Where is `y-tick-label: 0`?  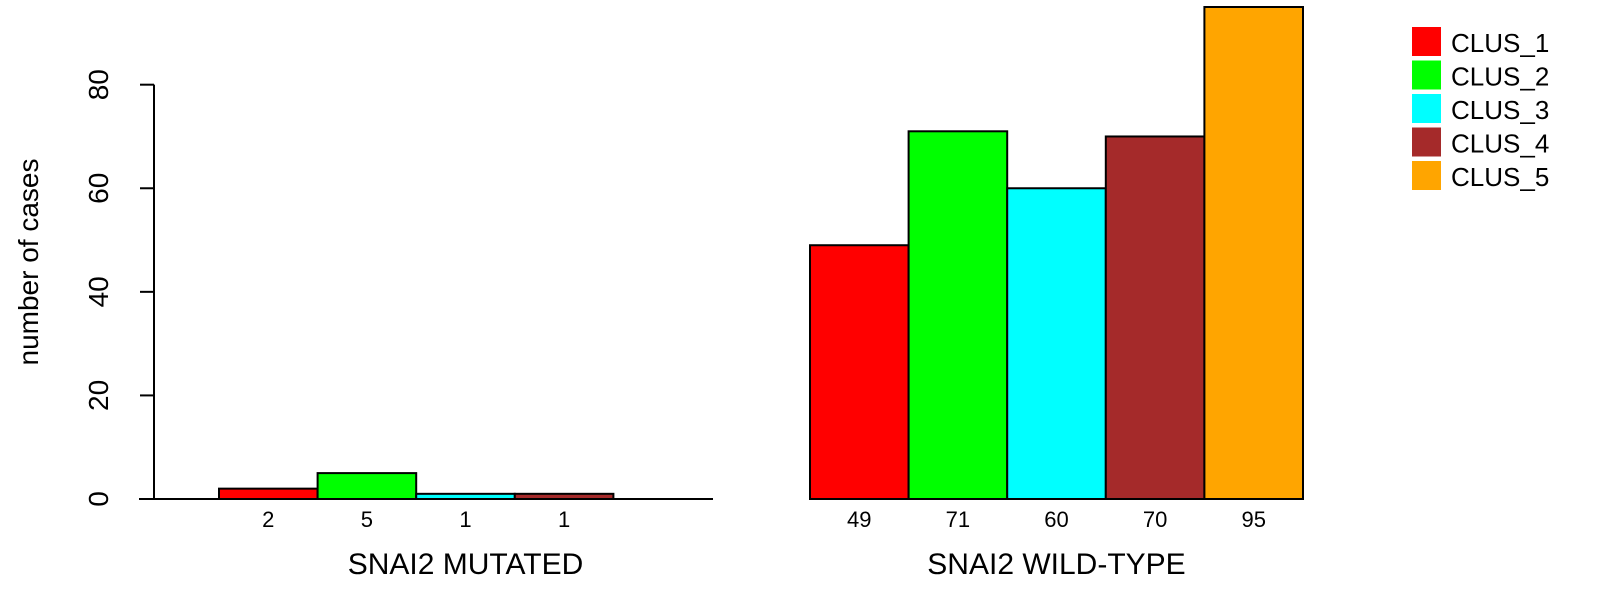
y-tick-label: 0 is located at coordinates (98, 499).